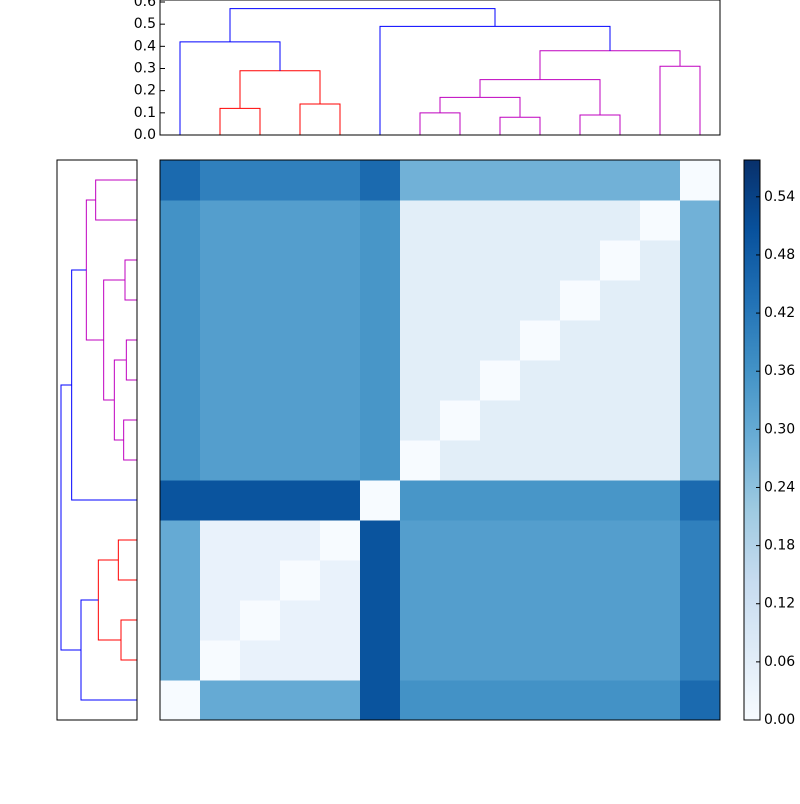 Image resolution: width=800 pixels, height=804 pixels. Describe the element at coordinates (145, 24) in the screenshot. I see `y-tick-label: 0.5` at that location.